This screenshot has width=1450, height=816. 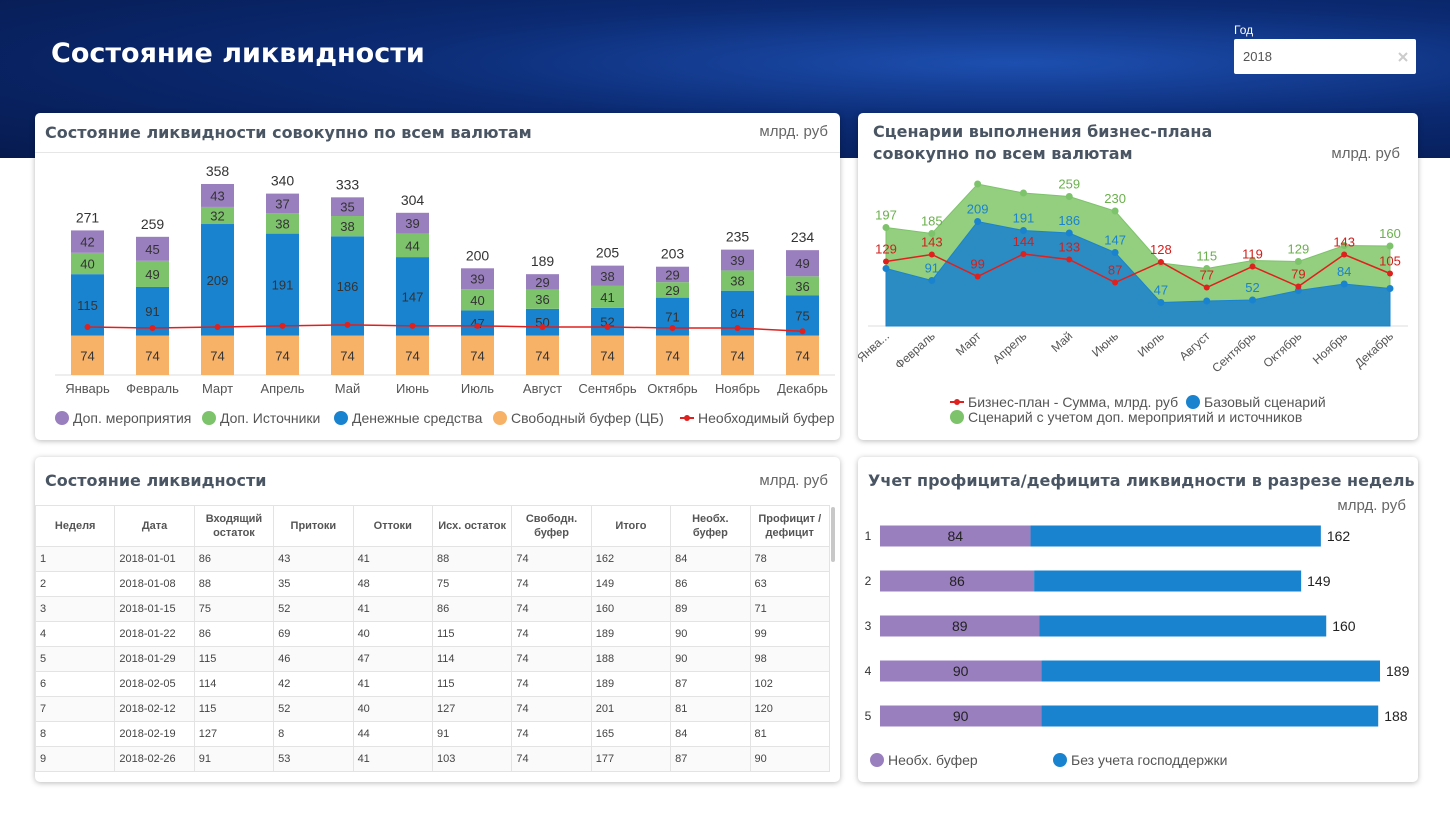 I want to click on data-label: 144, so click(x=1024, y=241).